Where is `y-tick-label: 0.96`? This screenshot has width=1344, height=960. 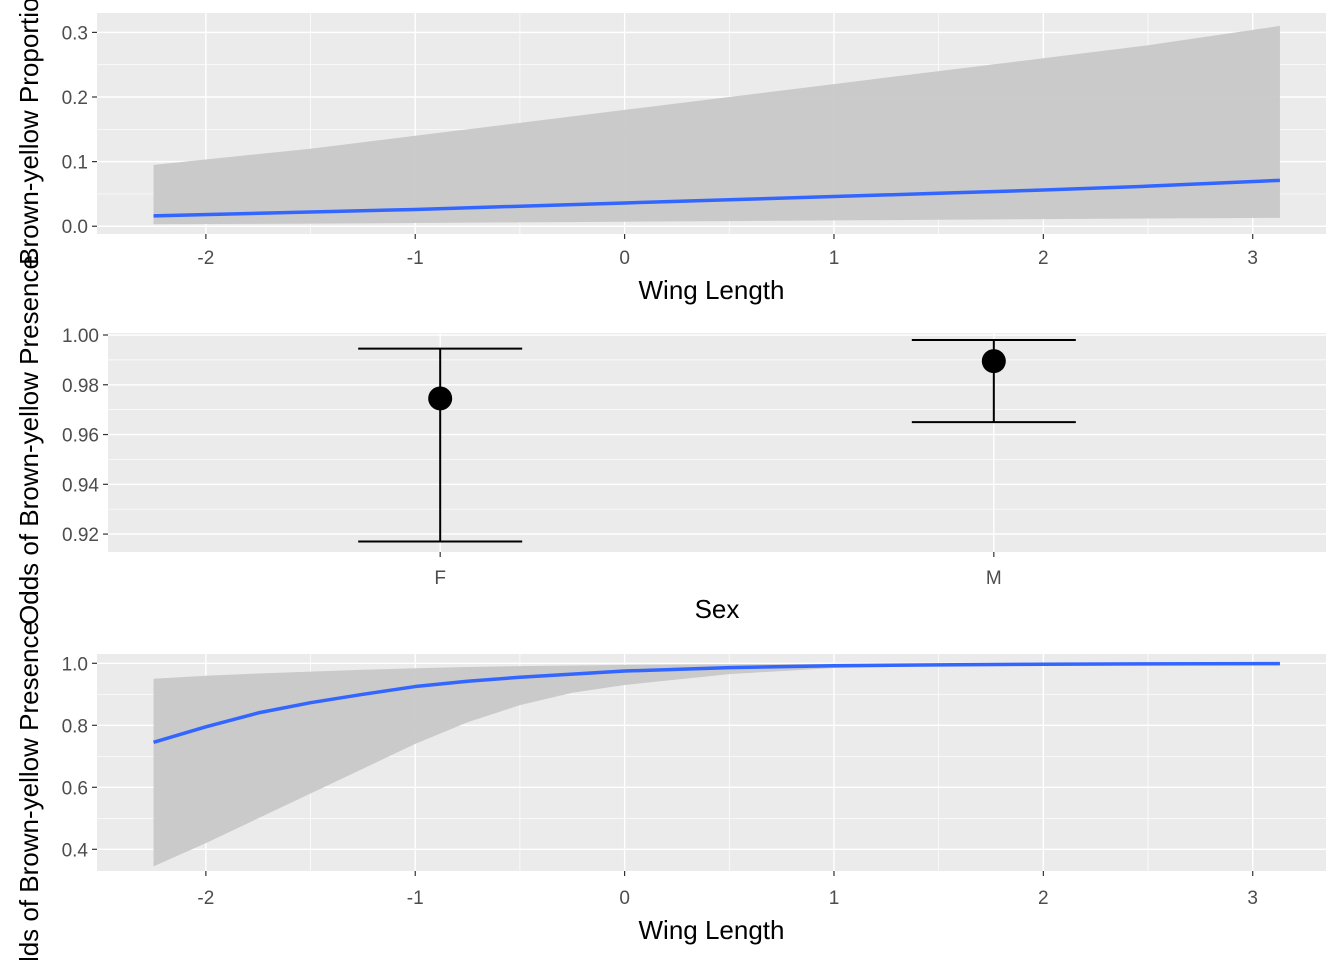
y-tick-label: 0.96 is located at coordinates (80, 436).